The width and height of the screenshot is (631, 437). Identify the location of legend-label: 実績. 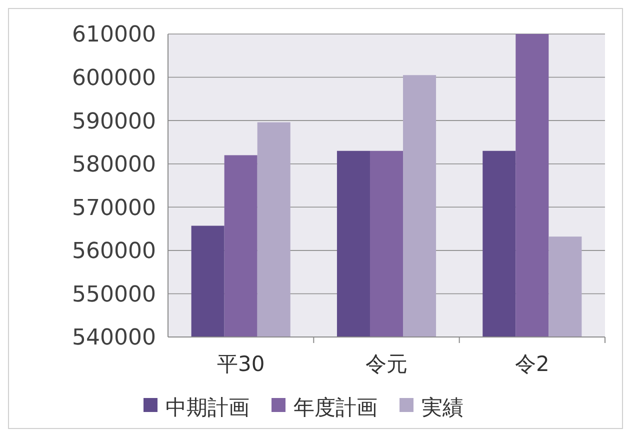
(443, 407).